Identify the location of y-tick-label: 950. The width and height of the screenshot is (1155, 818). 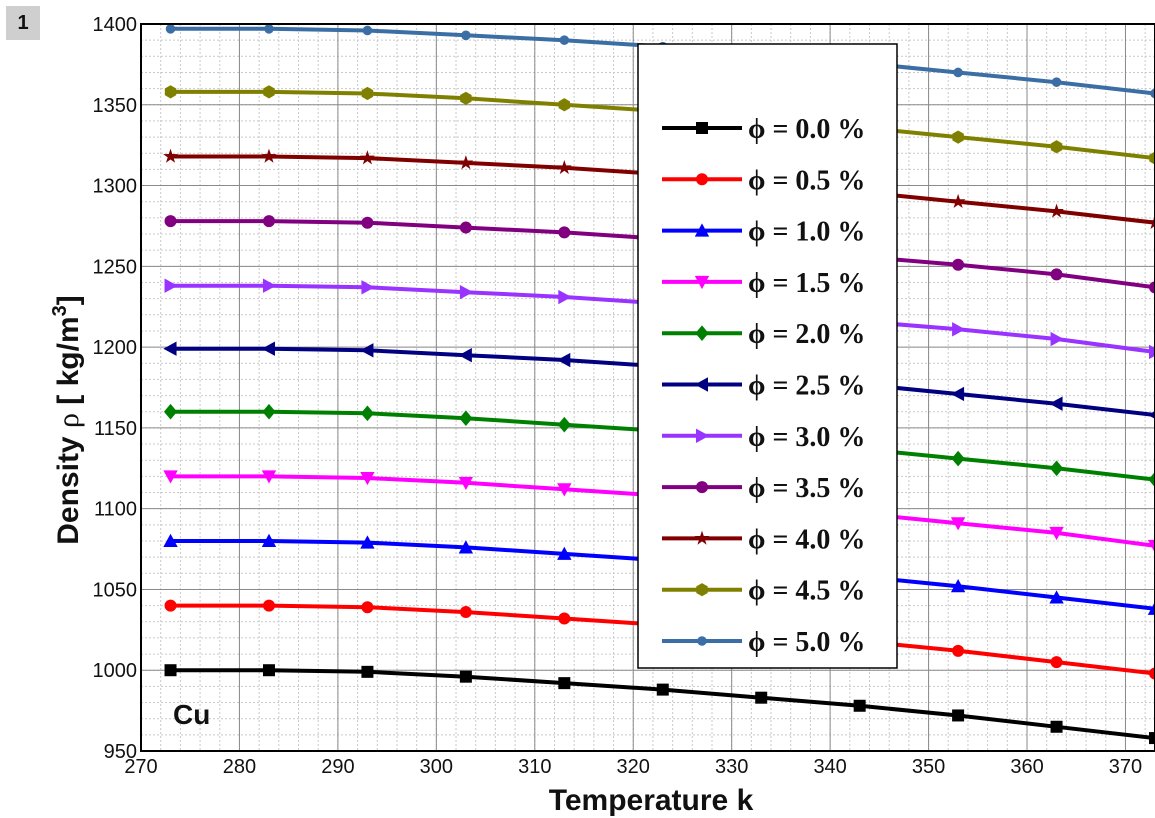
(120, 752).